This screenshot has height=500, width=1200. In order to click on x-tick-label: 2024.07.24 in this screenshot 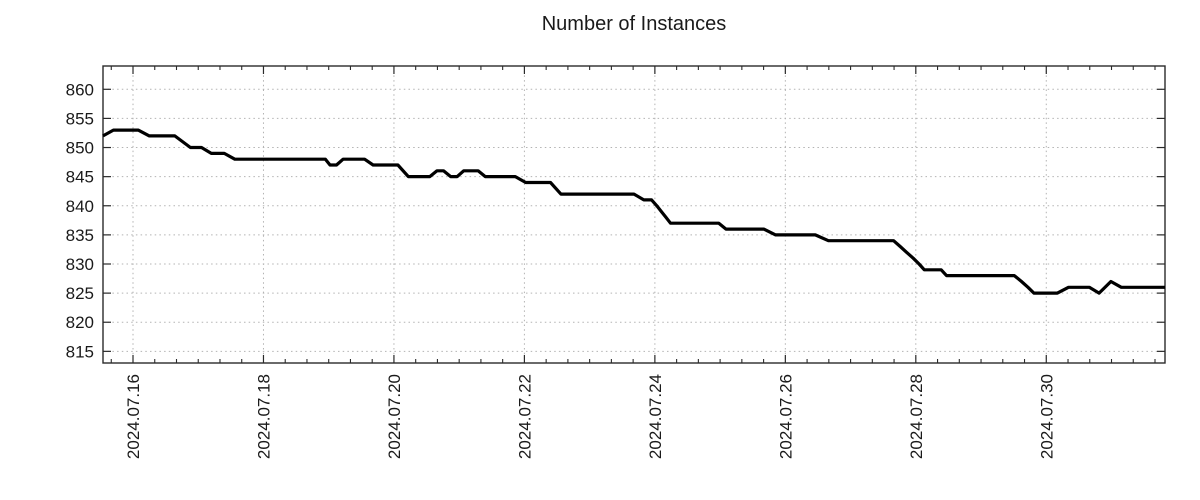, I will do `click(655, 416)`.